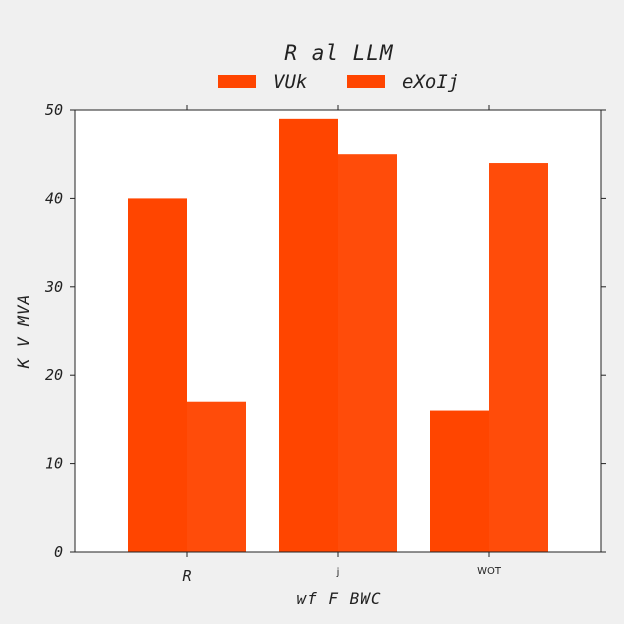 This screenshot has height=624, width=624. What do you see at coordinates (367, 353) in the screenshot?
I see `bar-eXoIj-j` at bounding box center [367, 353].